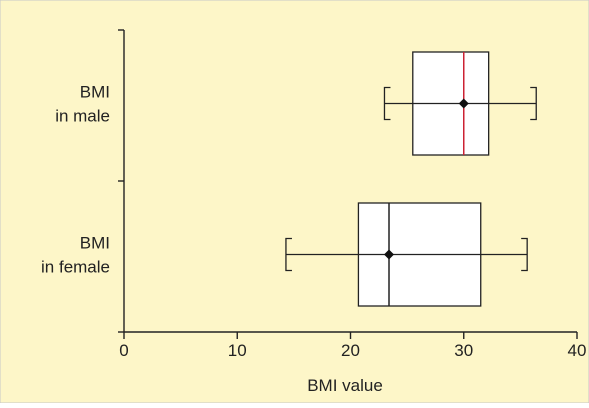 Image resolution: width=589 pixels, height=408 pixels. I want to click on x-axis-label: BMI value, so click(345, 385).